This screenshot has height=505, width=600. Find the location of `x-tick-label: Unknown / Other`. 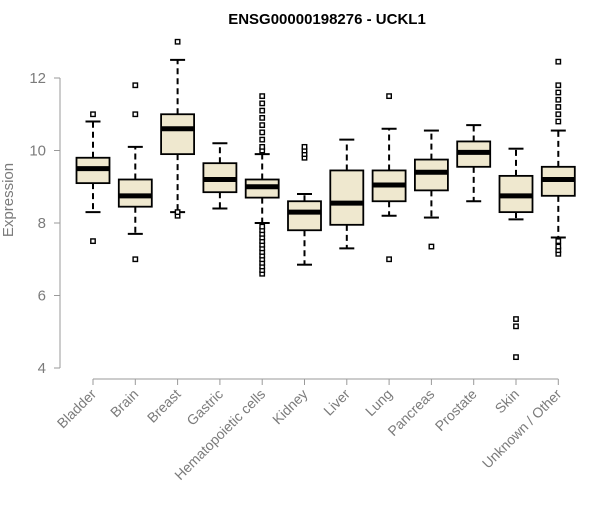

x-tick-label: Unknown / Other is located at coordinates (522, 429).